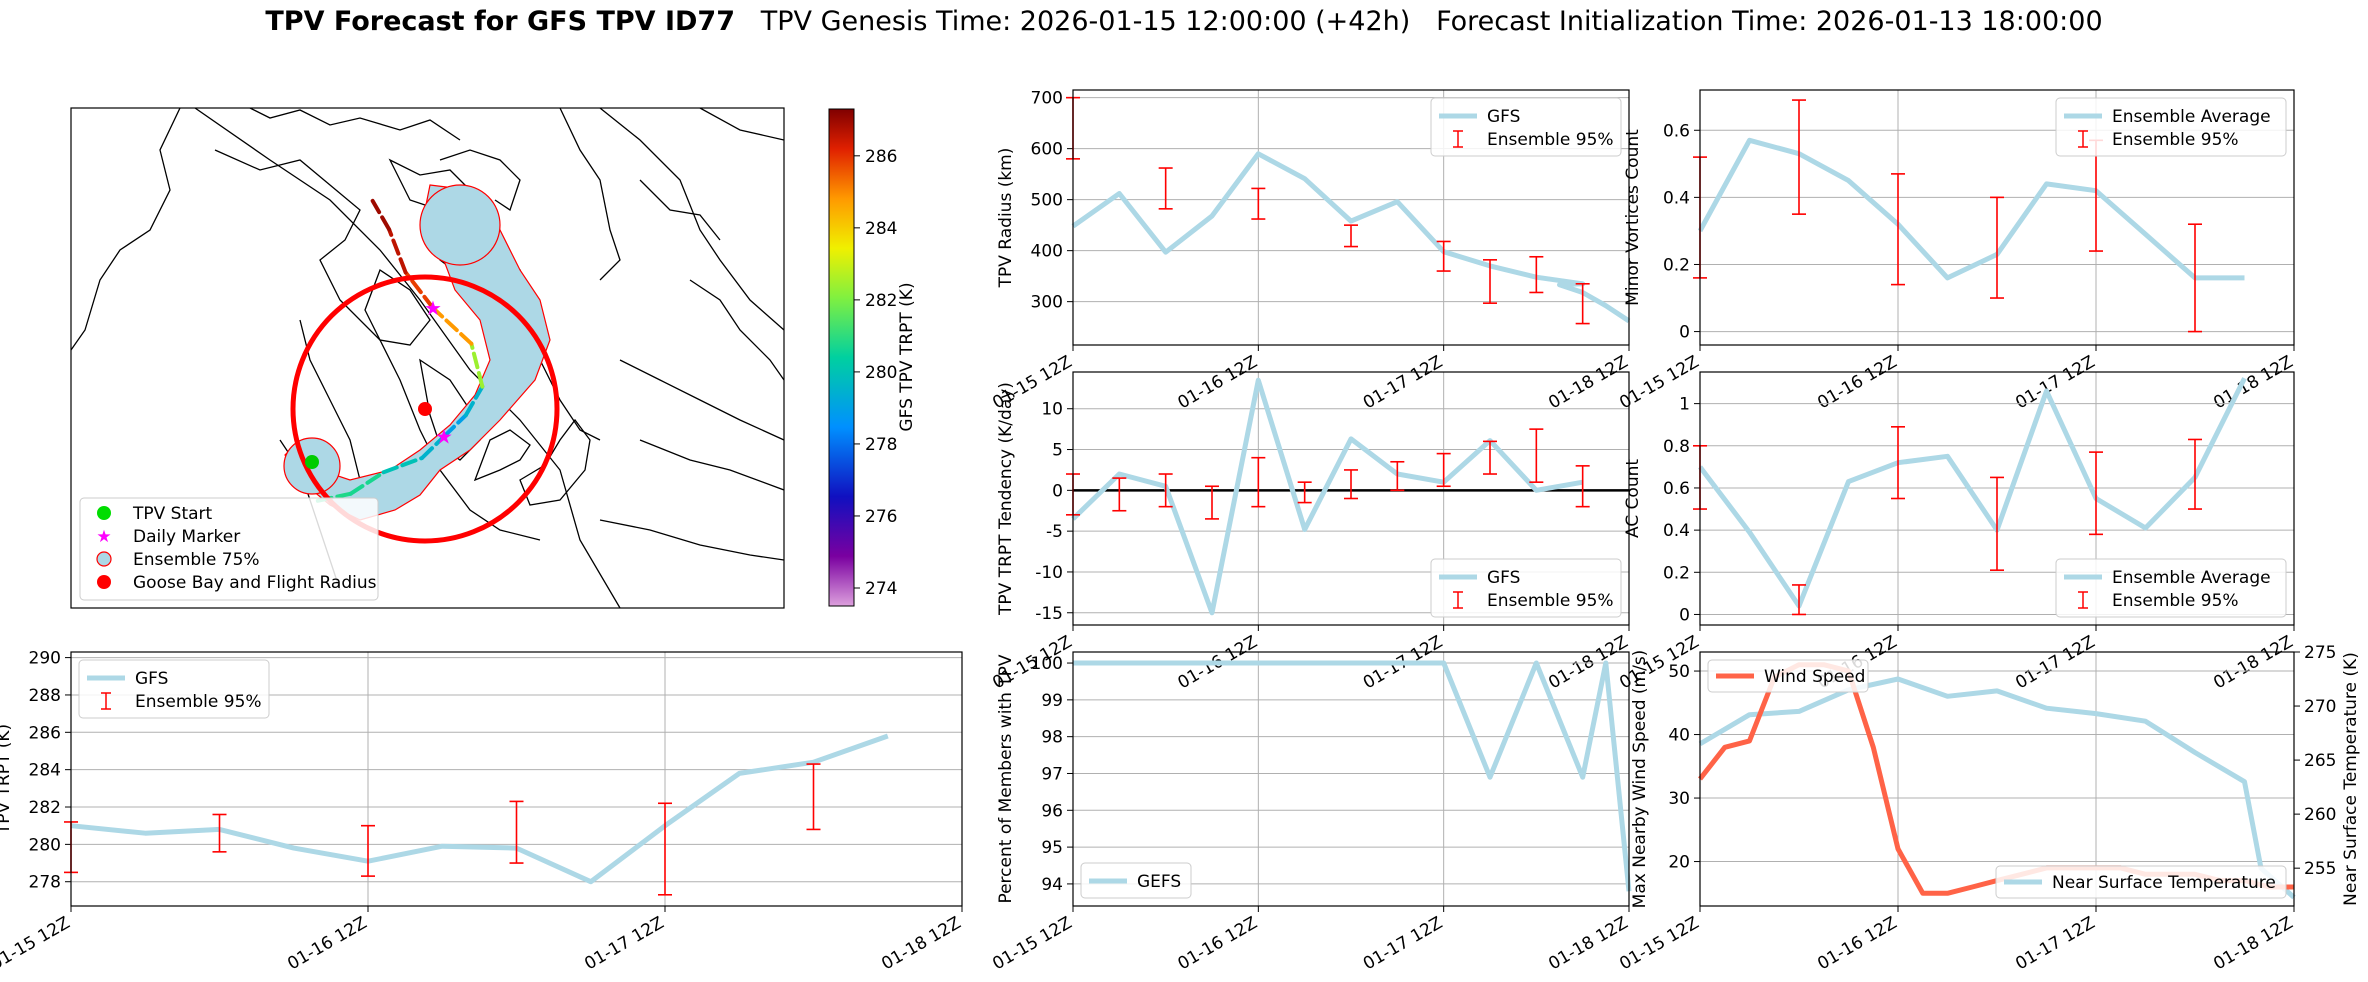 The height and width of the screenshot is (982, 2368). Describe the element at coordinates (907, 356) in the screenshot. I see `colorbar-label: GFS TPV TRPT (K)` at that location.